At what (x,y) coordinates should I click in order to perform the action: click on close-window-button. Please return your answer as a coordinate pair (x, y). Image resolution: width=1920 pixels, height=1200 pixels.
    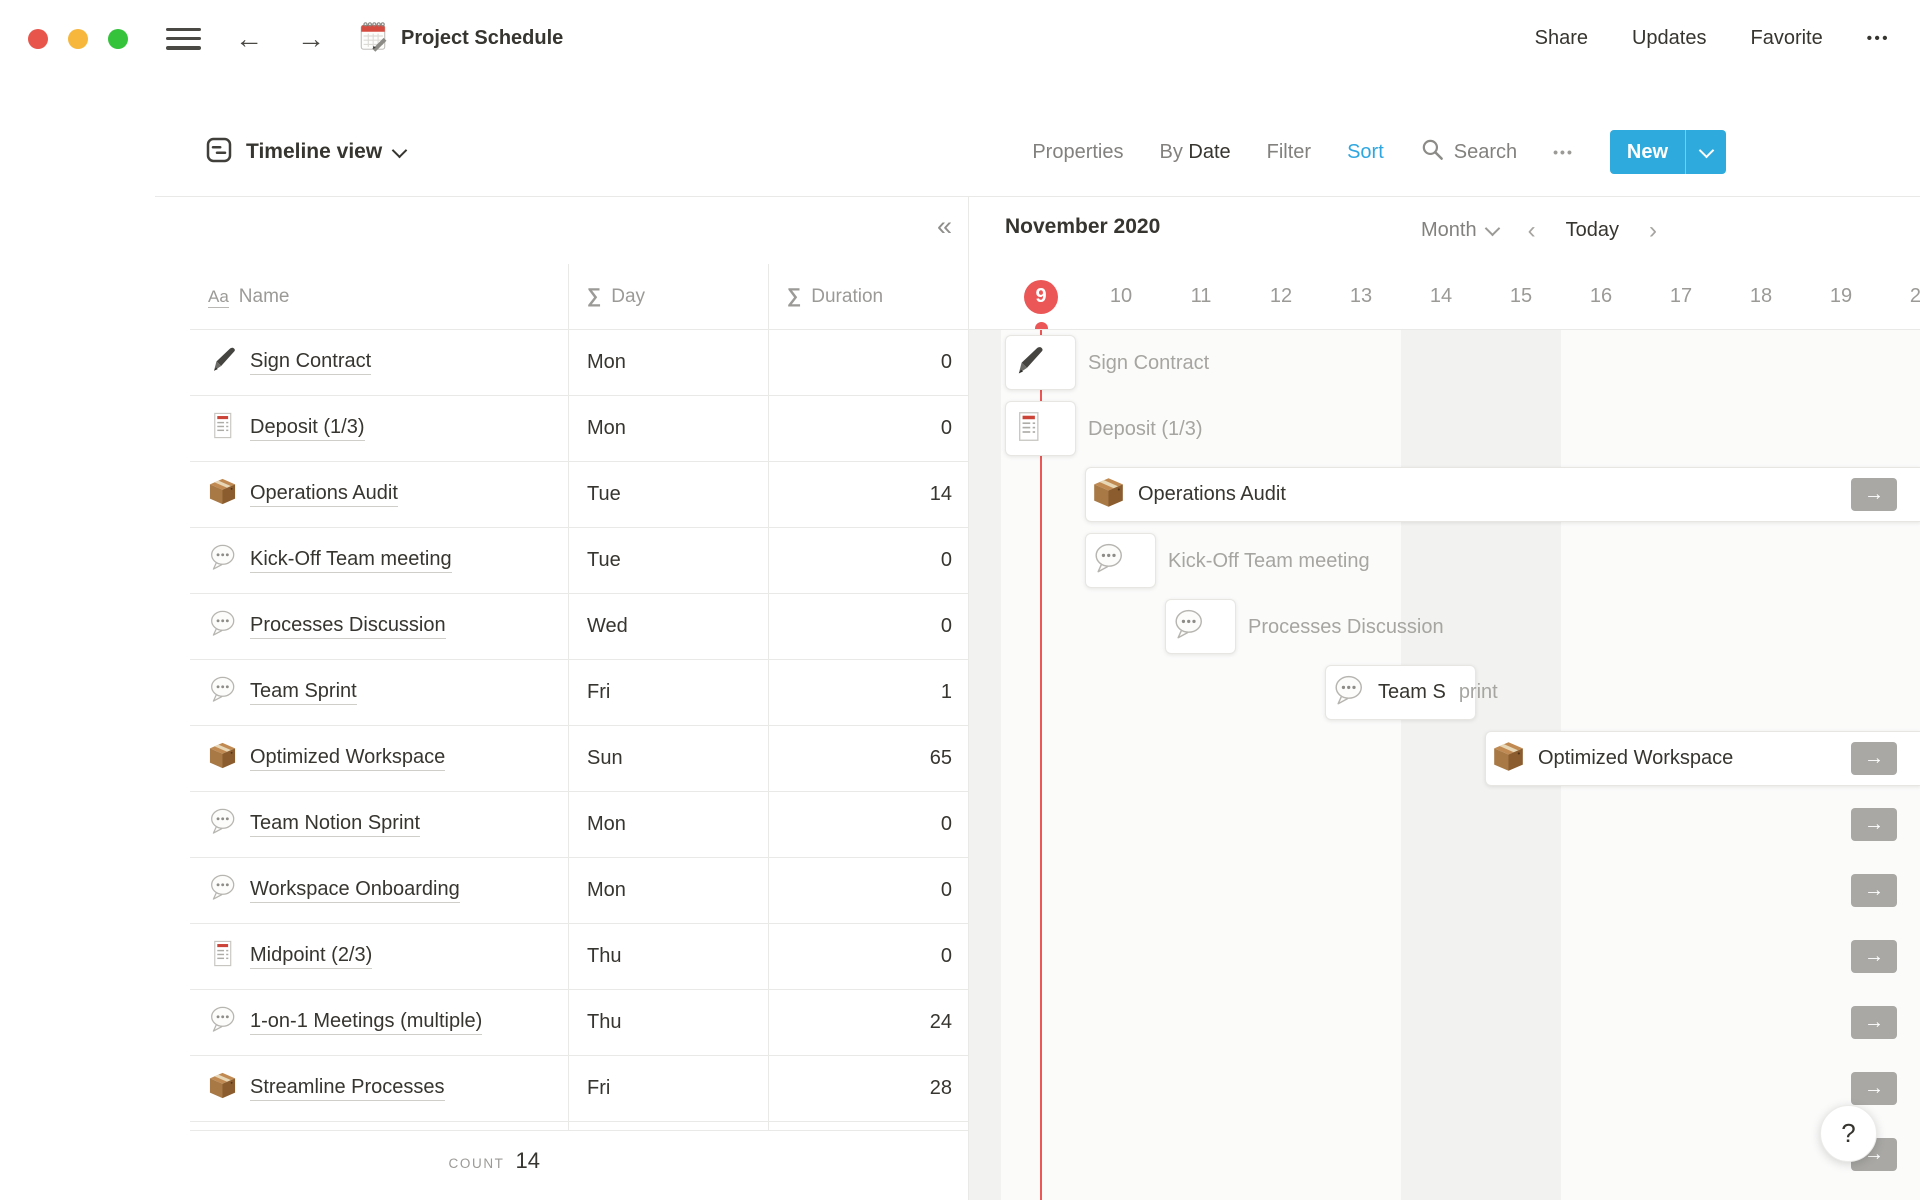
    Looking at the image, I should click on (38, 38).